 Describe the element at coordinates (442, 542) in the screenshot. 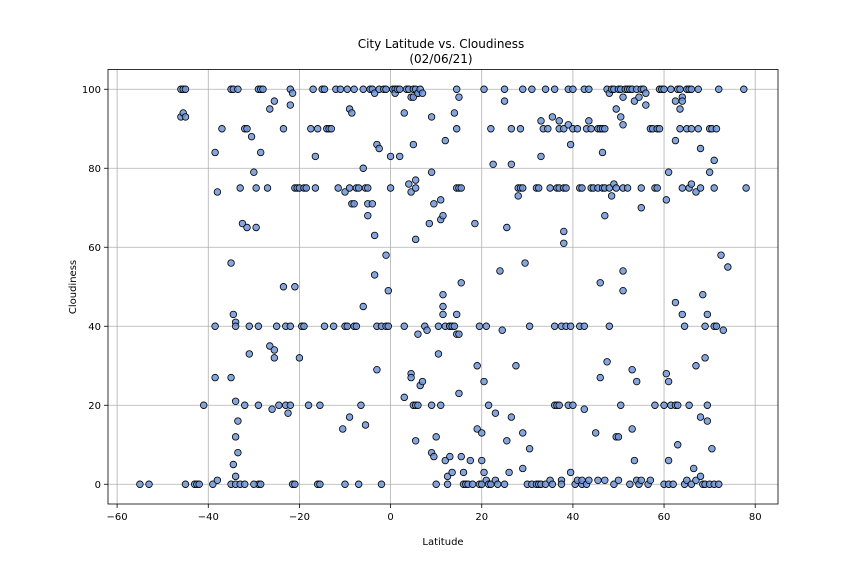

I see `x-axis-label: Latitude` at that location.